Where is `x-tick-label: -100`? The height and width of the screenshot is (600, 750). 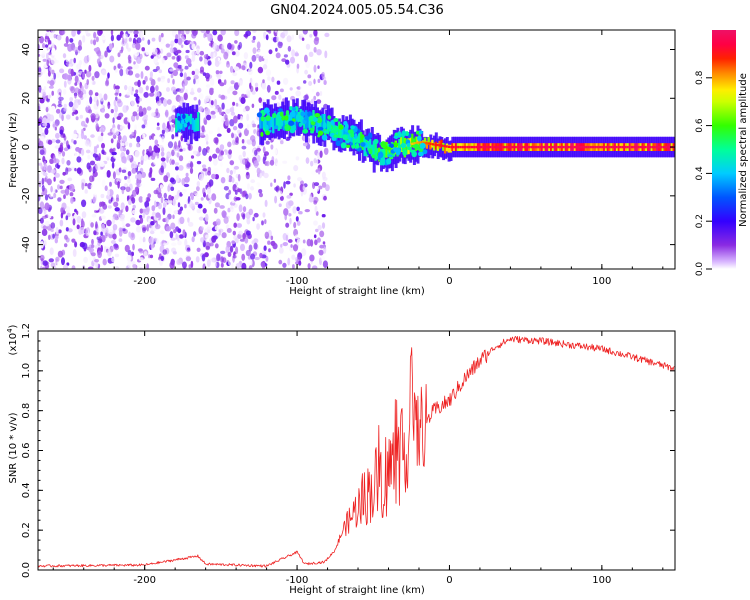 x-tick-label: -100 is located at coordinates (297, 580).